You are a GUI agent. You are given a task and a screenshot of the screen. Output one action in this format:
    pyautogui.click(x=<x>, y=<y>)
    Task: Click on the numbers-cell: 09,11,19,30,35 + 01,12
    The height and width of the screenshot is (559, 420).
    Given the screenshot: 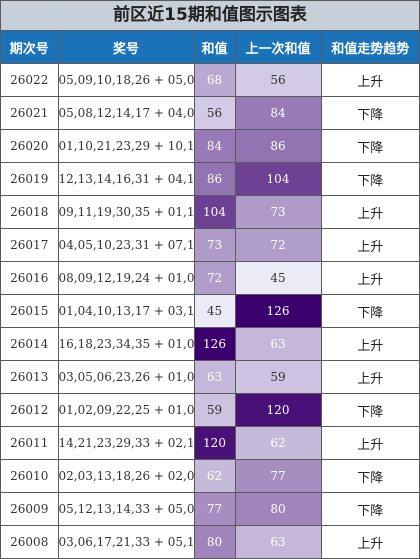 What is the action you would take?
    pyautogui.click(x=126, y=212)
    